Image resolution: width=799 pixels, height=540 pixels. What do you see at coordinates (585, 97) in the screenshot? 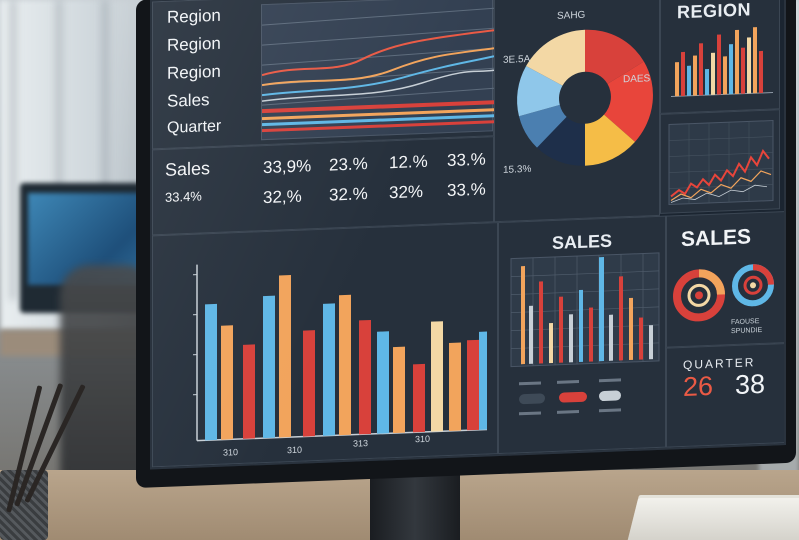
I see `donut-chart` at bounding box center [585, 97].